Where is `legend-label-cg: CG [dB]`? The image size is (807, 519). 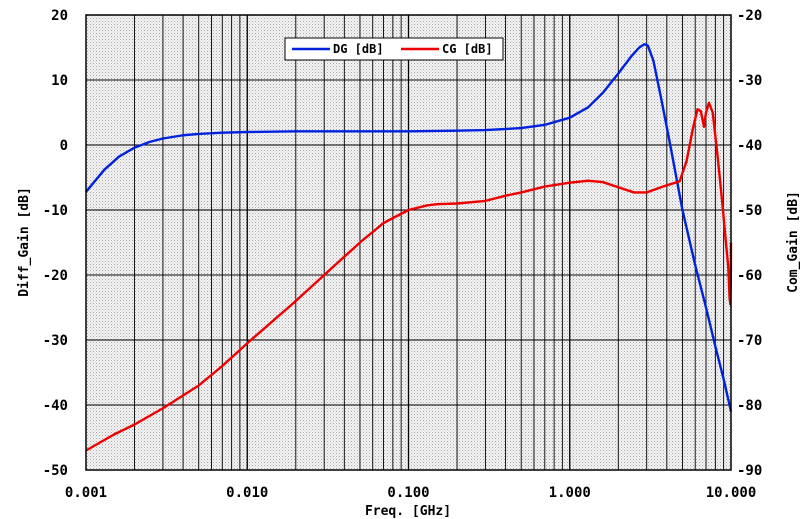 legend-label-cg: CG [dB] is located at coordinates (467, 49).